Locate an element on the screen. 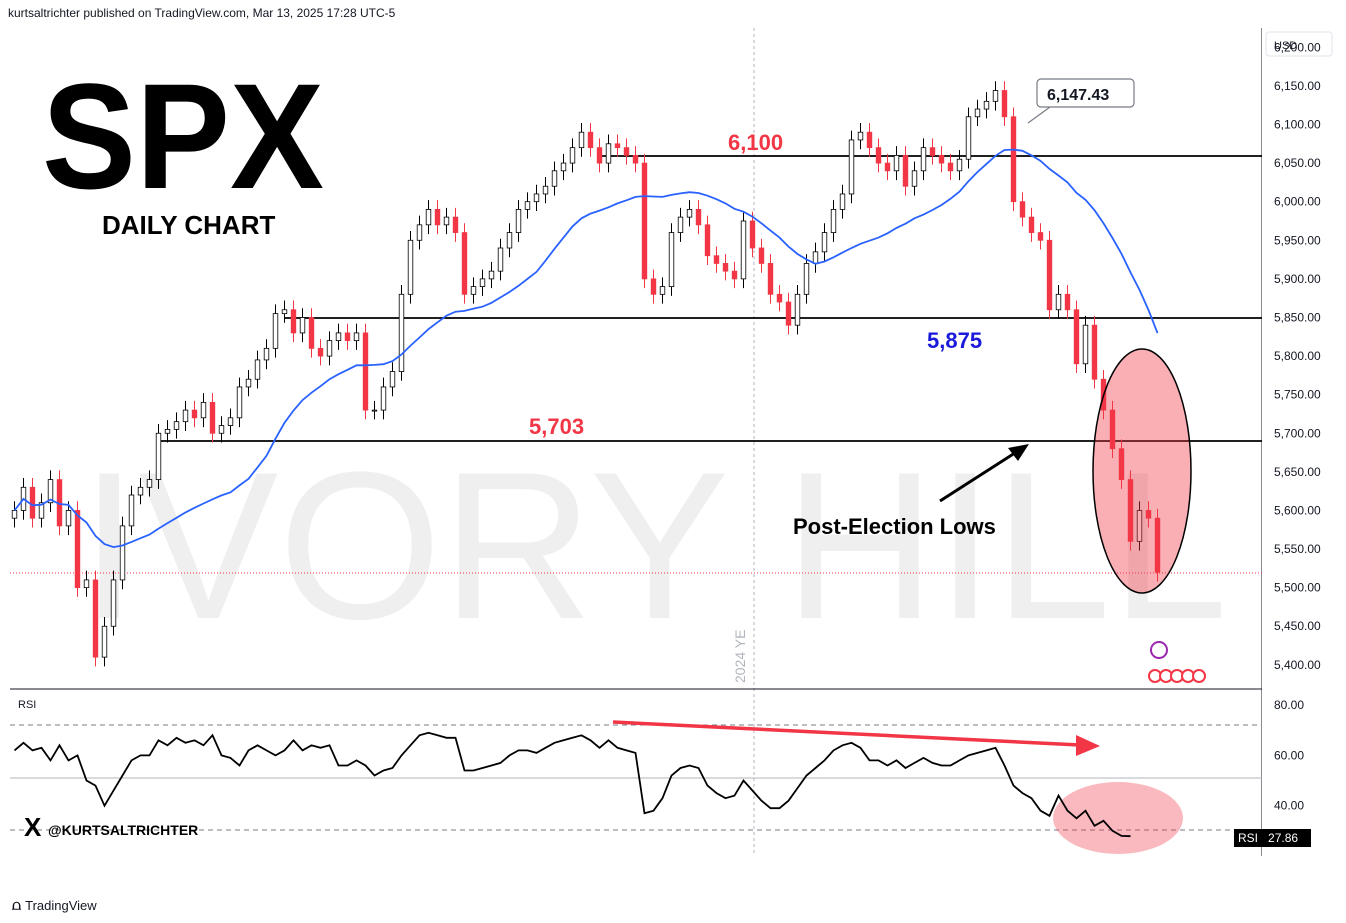 The height and width of the screenshot is (923, 1346). handle-badge: X @KURTSALTRICHTER is located at coordinates (111, 827).